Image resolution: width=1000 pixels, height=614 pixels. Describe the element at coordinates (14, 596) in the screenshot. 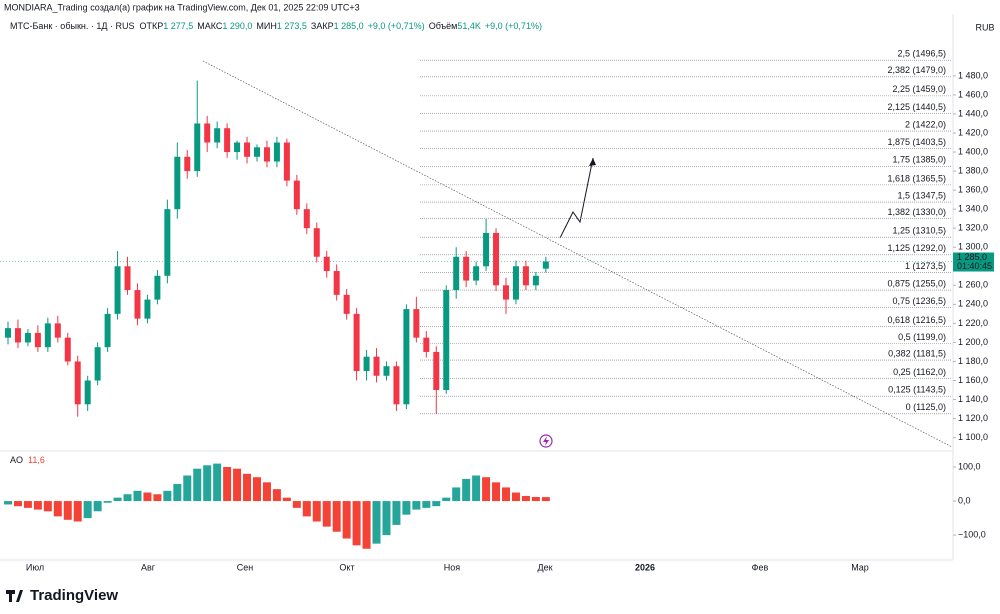

I see `logo-icon` at that location.